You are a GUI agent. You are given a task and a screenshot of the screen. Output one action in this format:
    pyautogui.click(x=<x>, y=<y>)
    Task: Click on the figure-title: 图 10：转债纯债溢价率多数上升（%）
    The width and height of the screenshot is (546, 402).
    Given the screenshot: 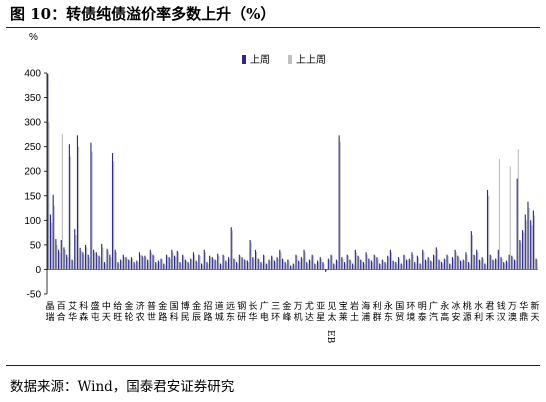 What is the action you would take?
    pyautogui.click(x=143, y=14)
    